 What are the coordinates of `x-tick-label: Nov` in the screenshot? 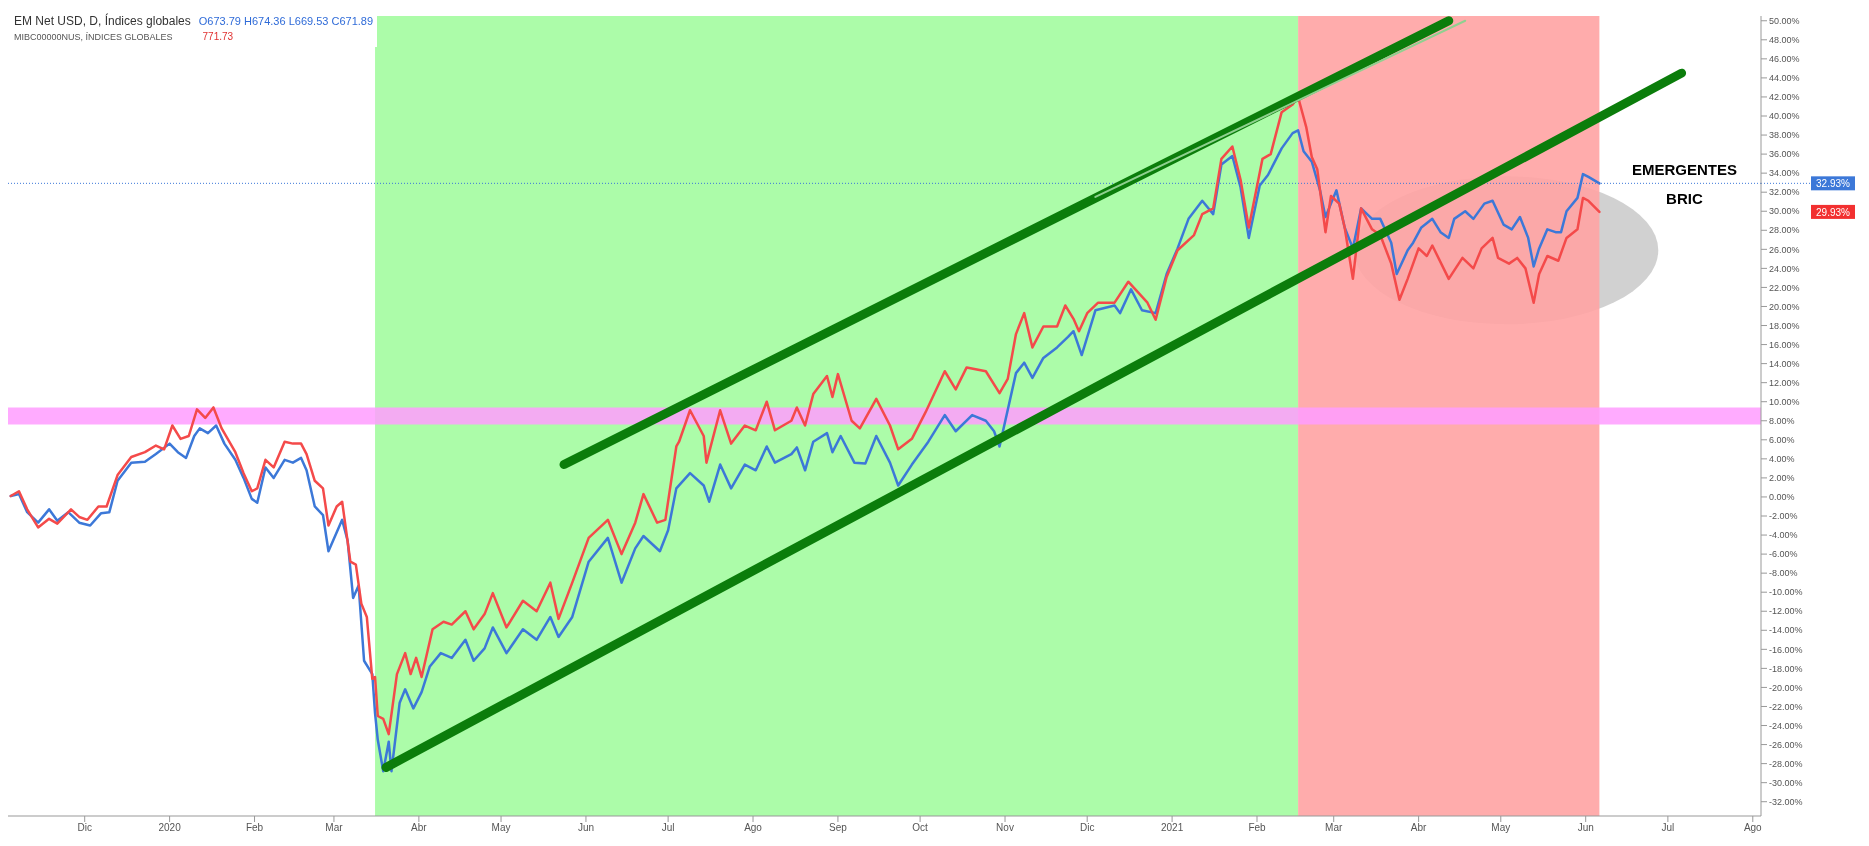 It's located at (1005, 828).